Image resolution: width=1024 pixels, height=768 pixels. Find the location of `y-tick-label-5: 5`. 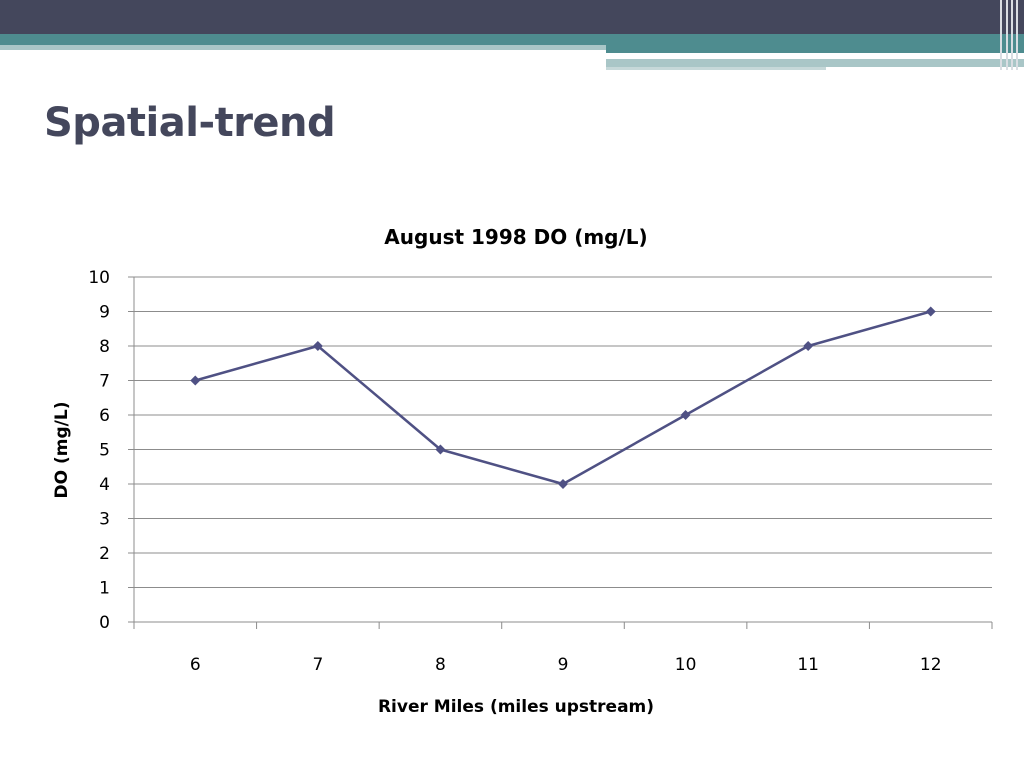

y-tick-label-5: 5 is located at coordinates (104, 451).